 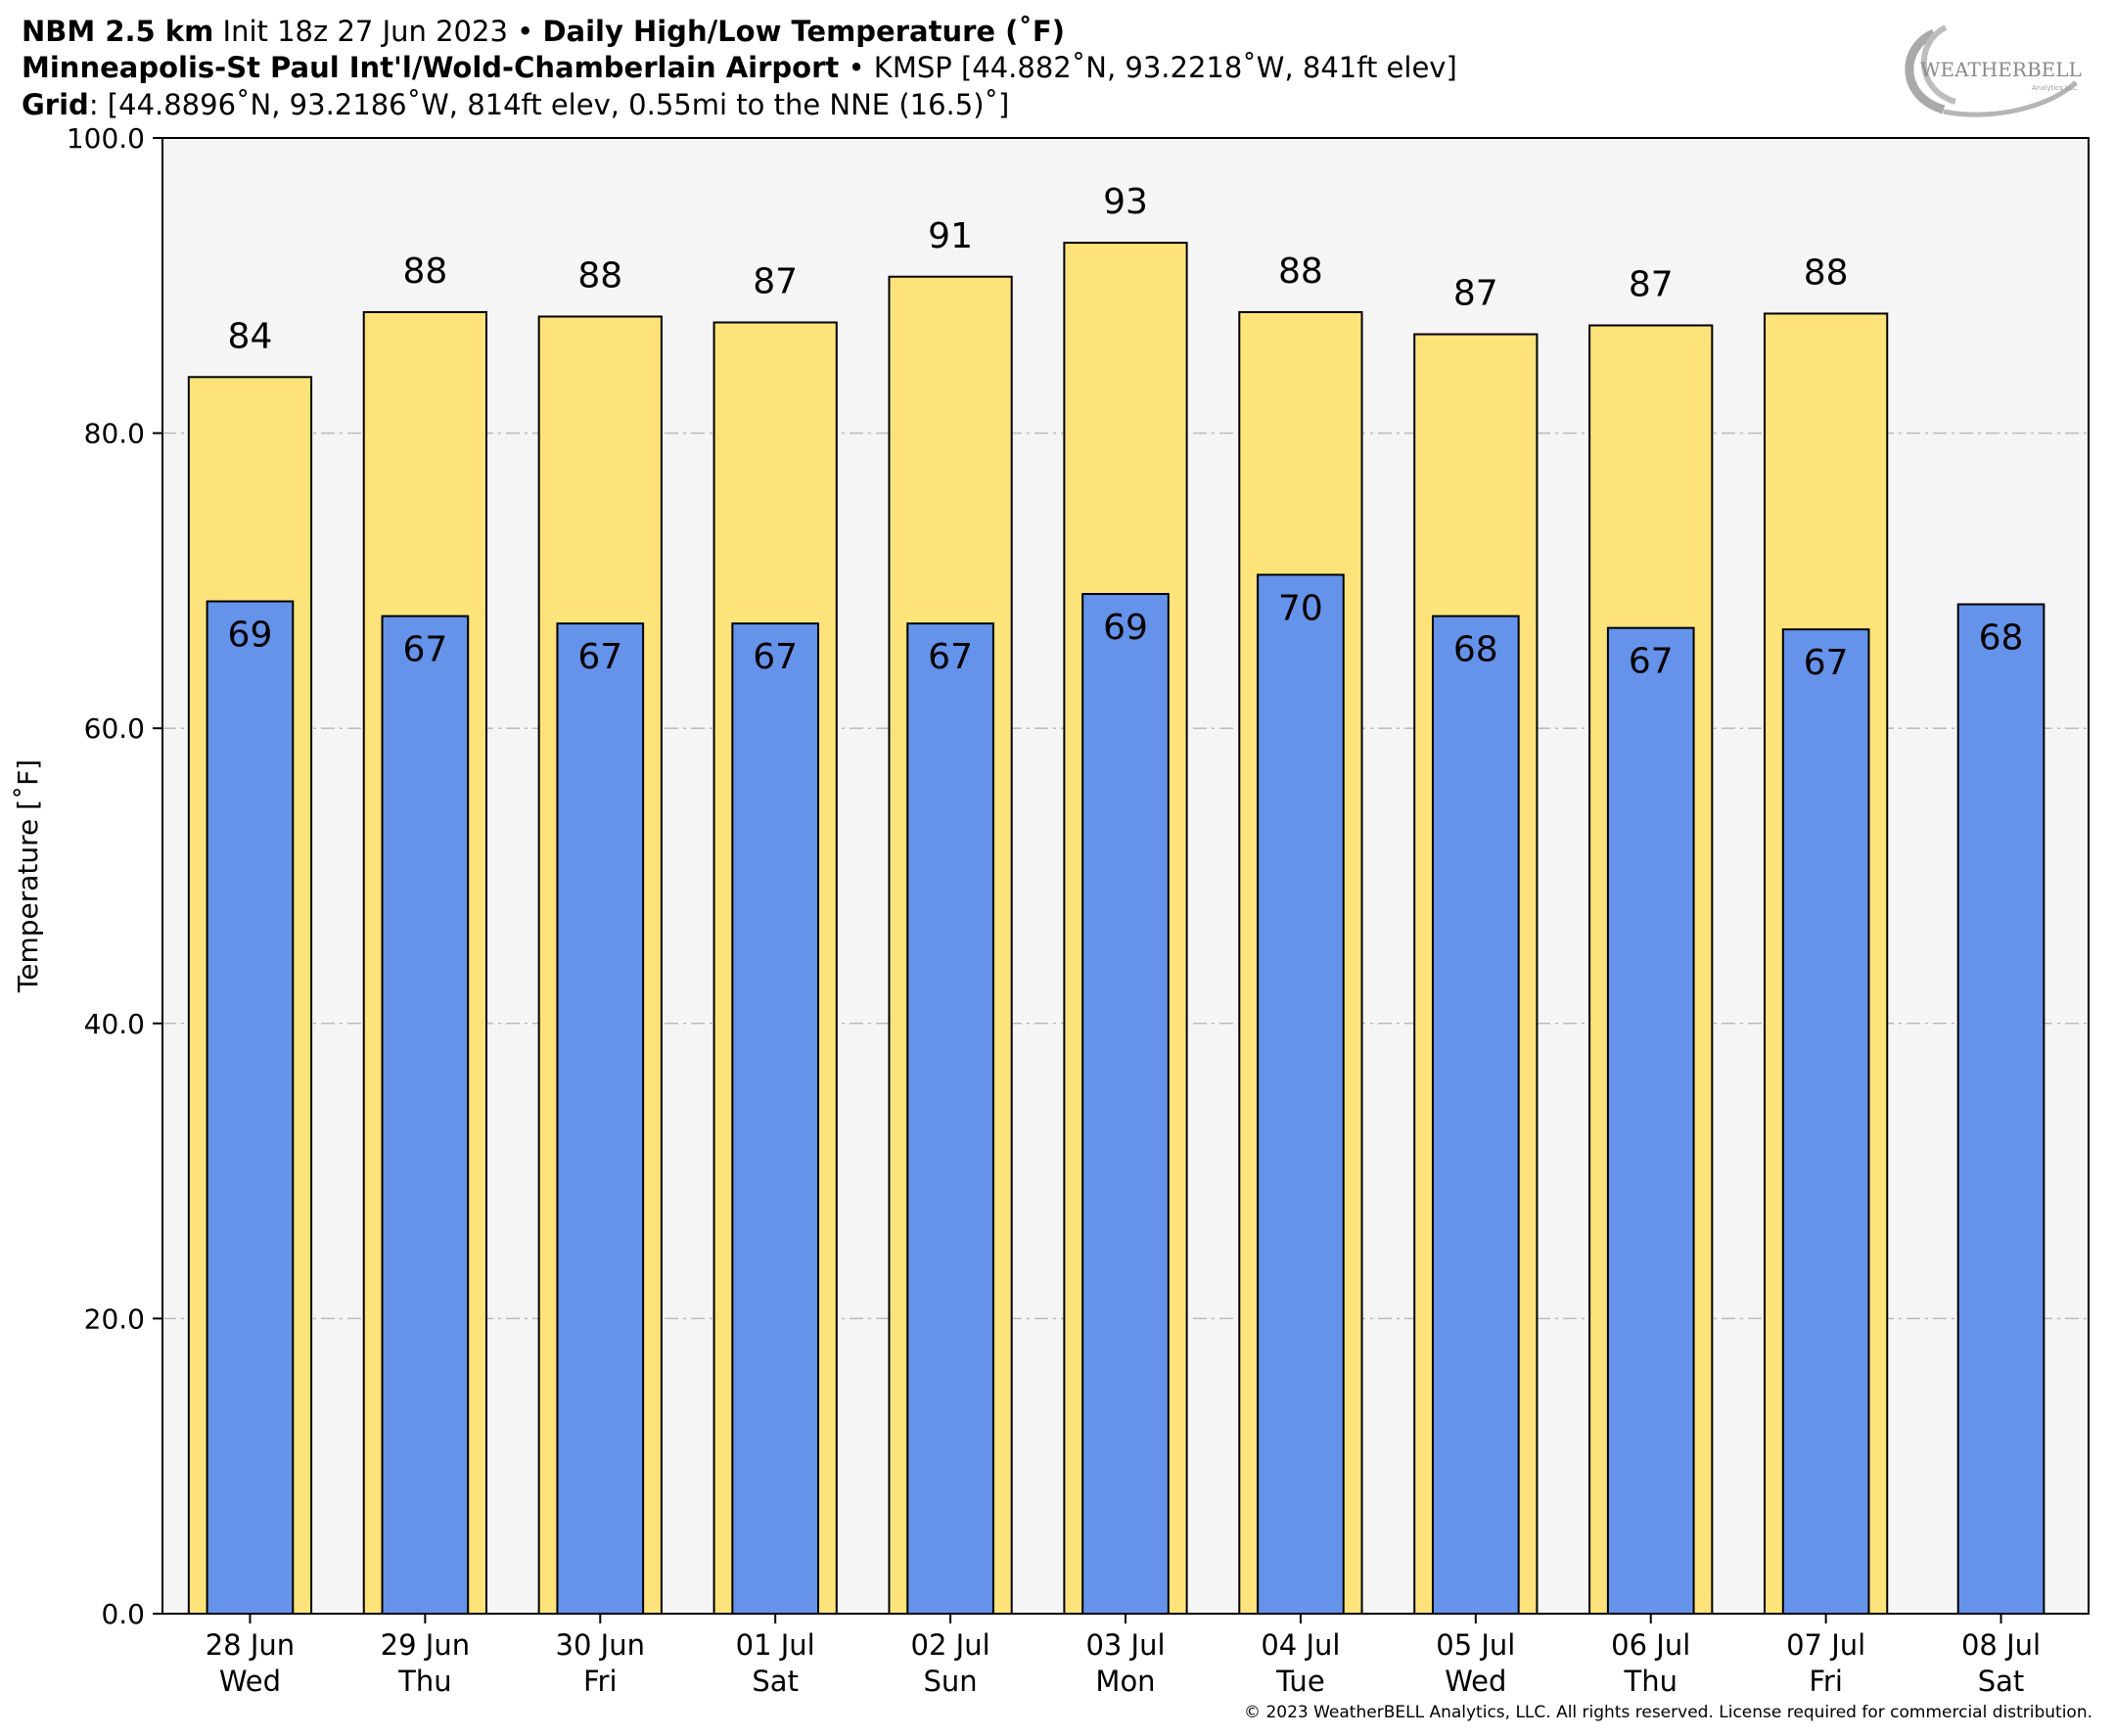 I want to click on weatherbell-logo: WEATHERBELL Analytics LLC, so click(x=1994, y=71).